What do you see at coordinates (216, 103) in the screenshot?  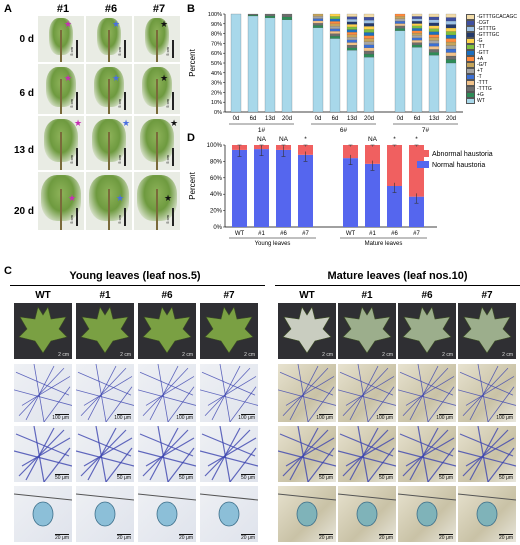 I see `y-tick-label: 10%` at bounding box center [216, 103].